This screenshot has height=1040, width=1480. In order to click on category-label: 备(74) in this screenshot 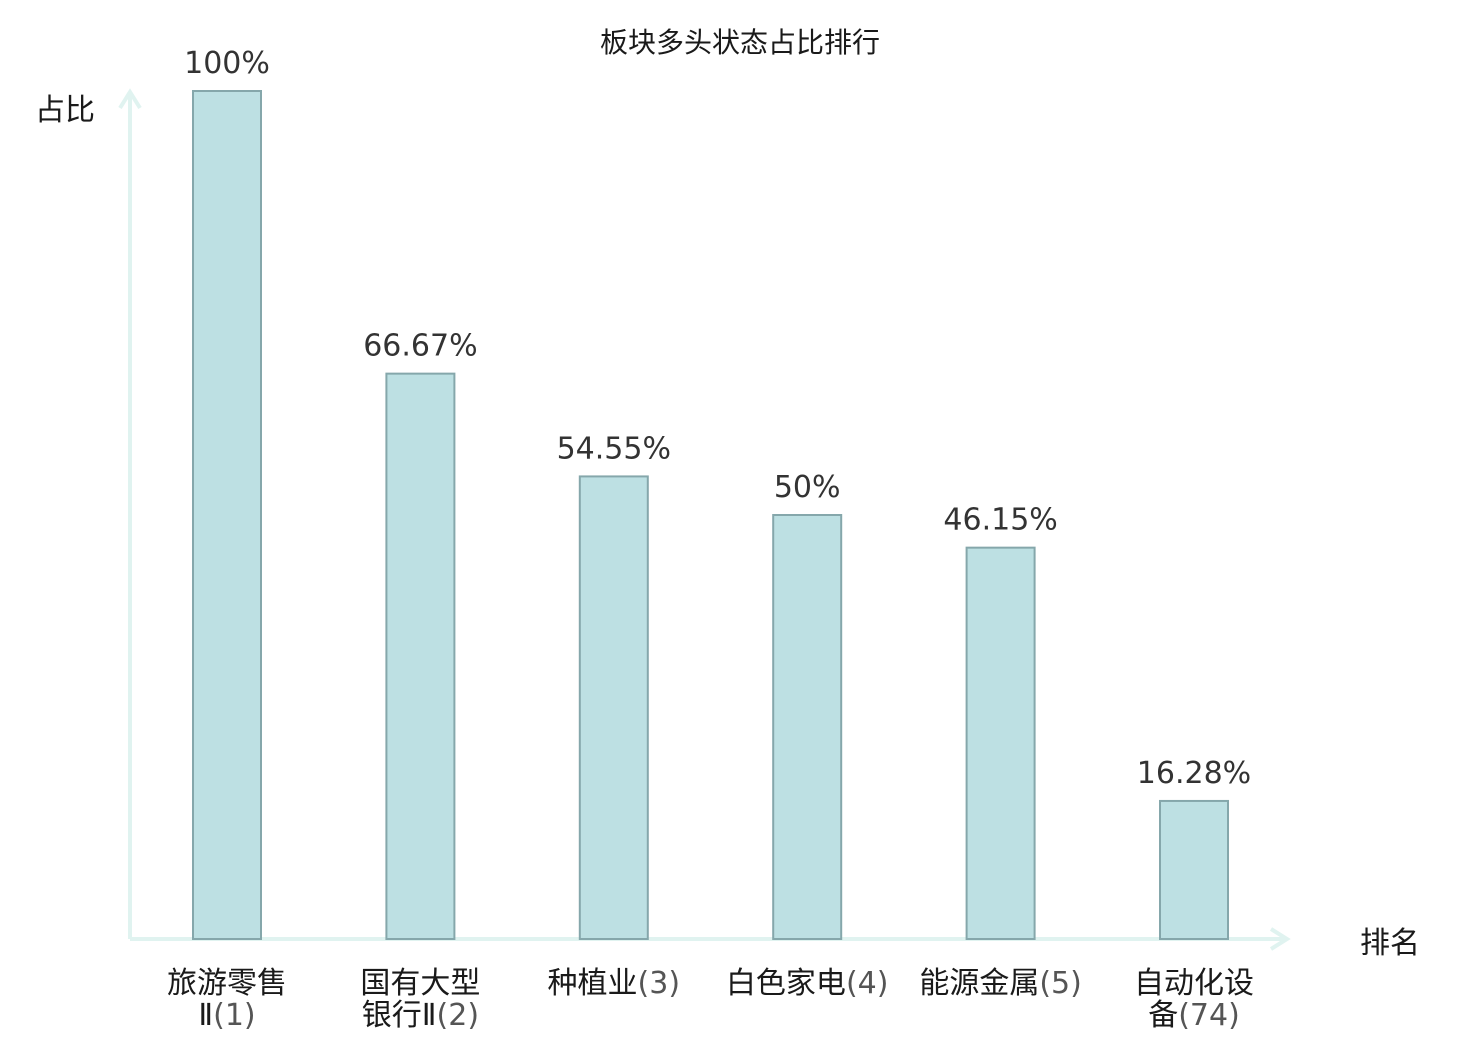, I will do `click(1194, 1015)`.